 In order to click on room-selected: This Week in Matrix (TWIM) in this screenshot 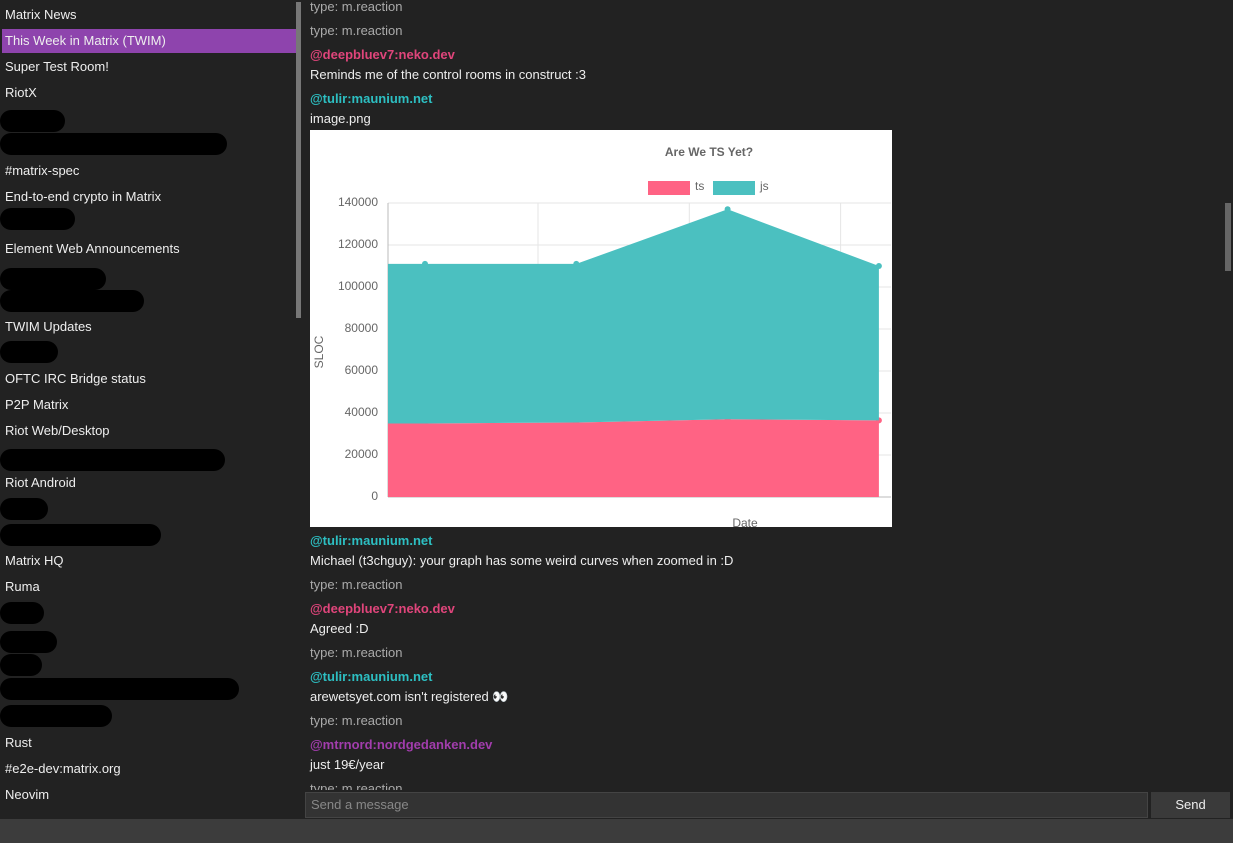, I will do `click(149, 41)`.